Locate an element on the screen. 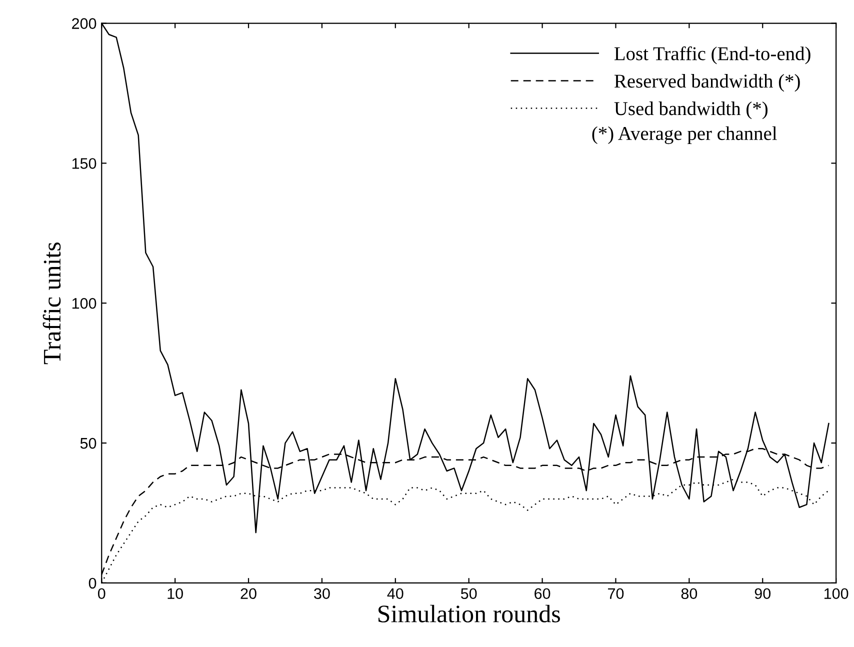 The image size is (854, 647). x-tick-label: 10 is located at coordinates (175, 594).